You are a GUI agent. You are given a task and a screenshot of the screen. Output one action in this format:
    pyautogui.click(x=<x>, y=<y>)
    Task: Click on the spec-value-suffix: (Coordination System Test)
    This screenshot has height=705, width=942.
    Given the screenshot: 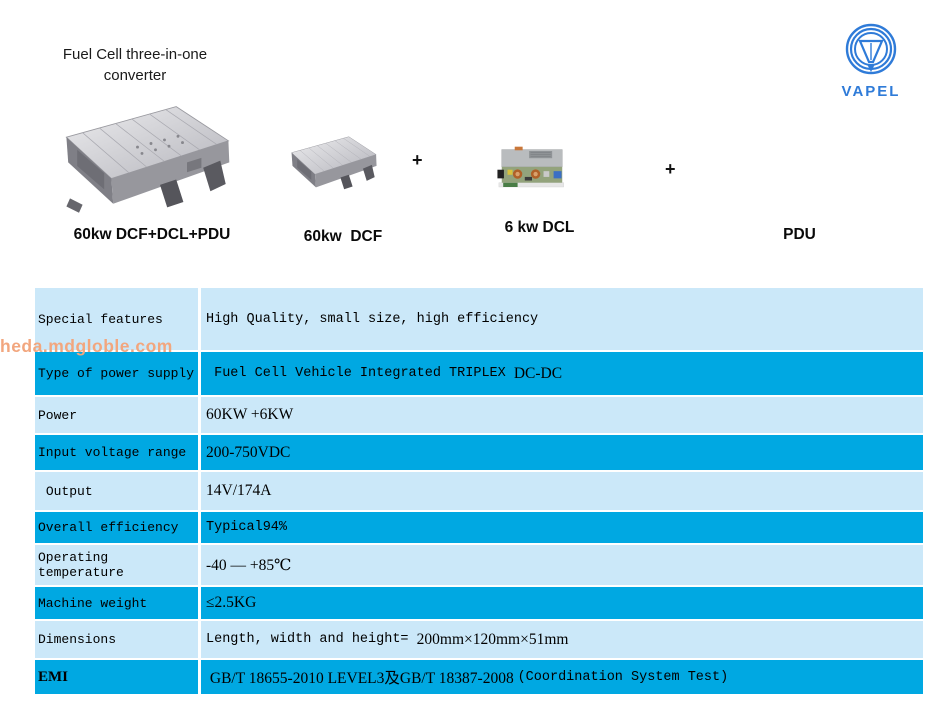 What is the action you would take?
    pyautogui.click(x=623, y=677)
    